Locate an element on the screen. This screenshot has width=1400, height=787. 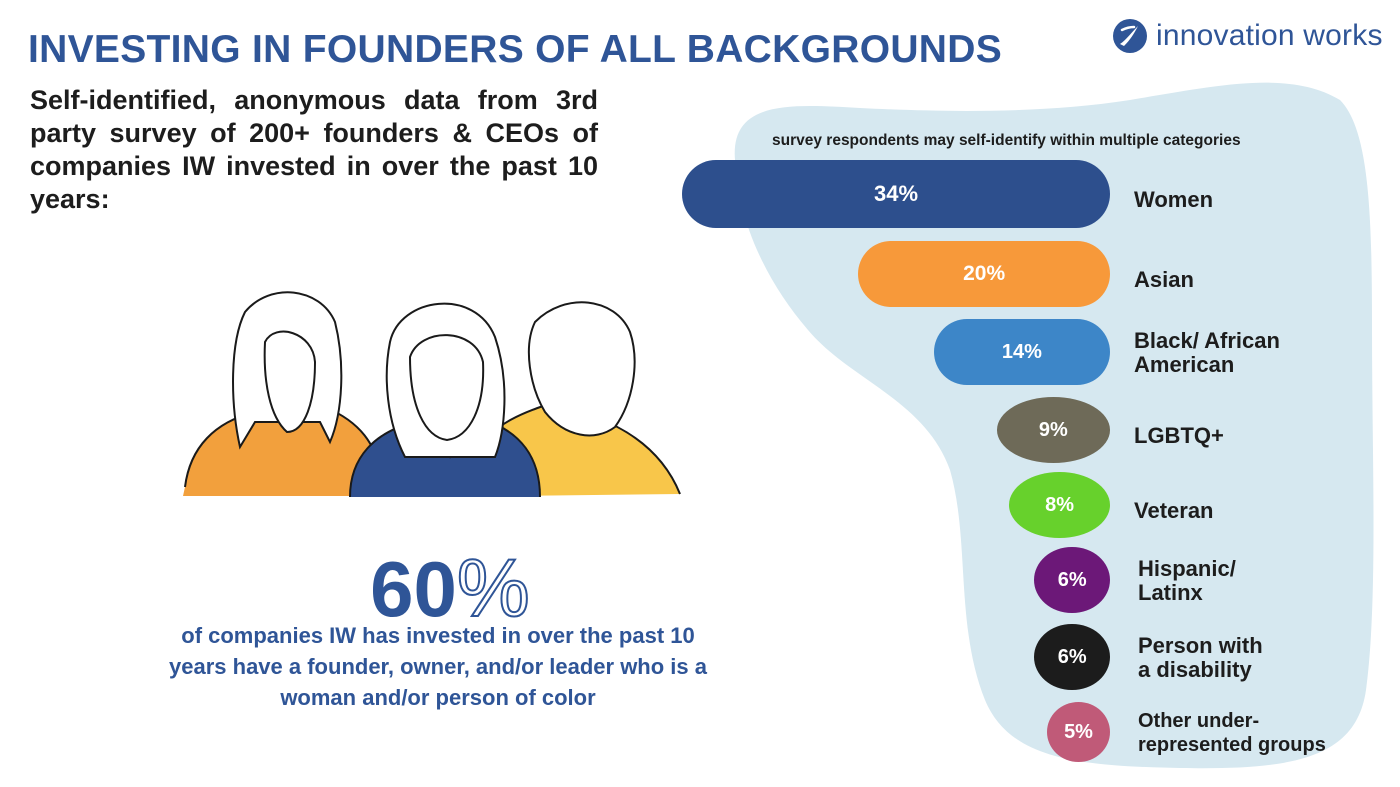
bar-category-label: LGBTQ+ is located at coordinates (1179, 435).